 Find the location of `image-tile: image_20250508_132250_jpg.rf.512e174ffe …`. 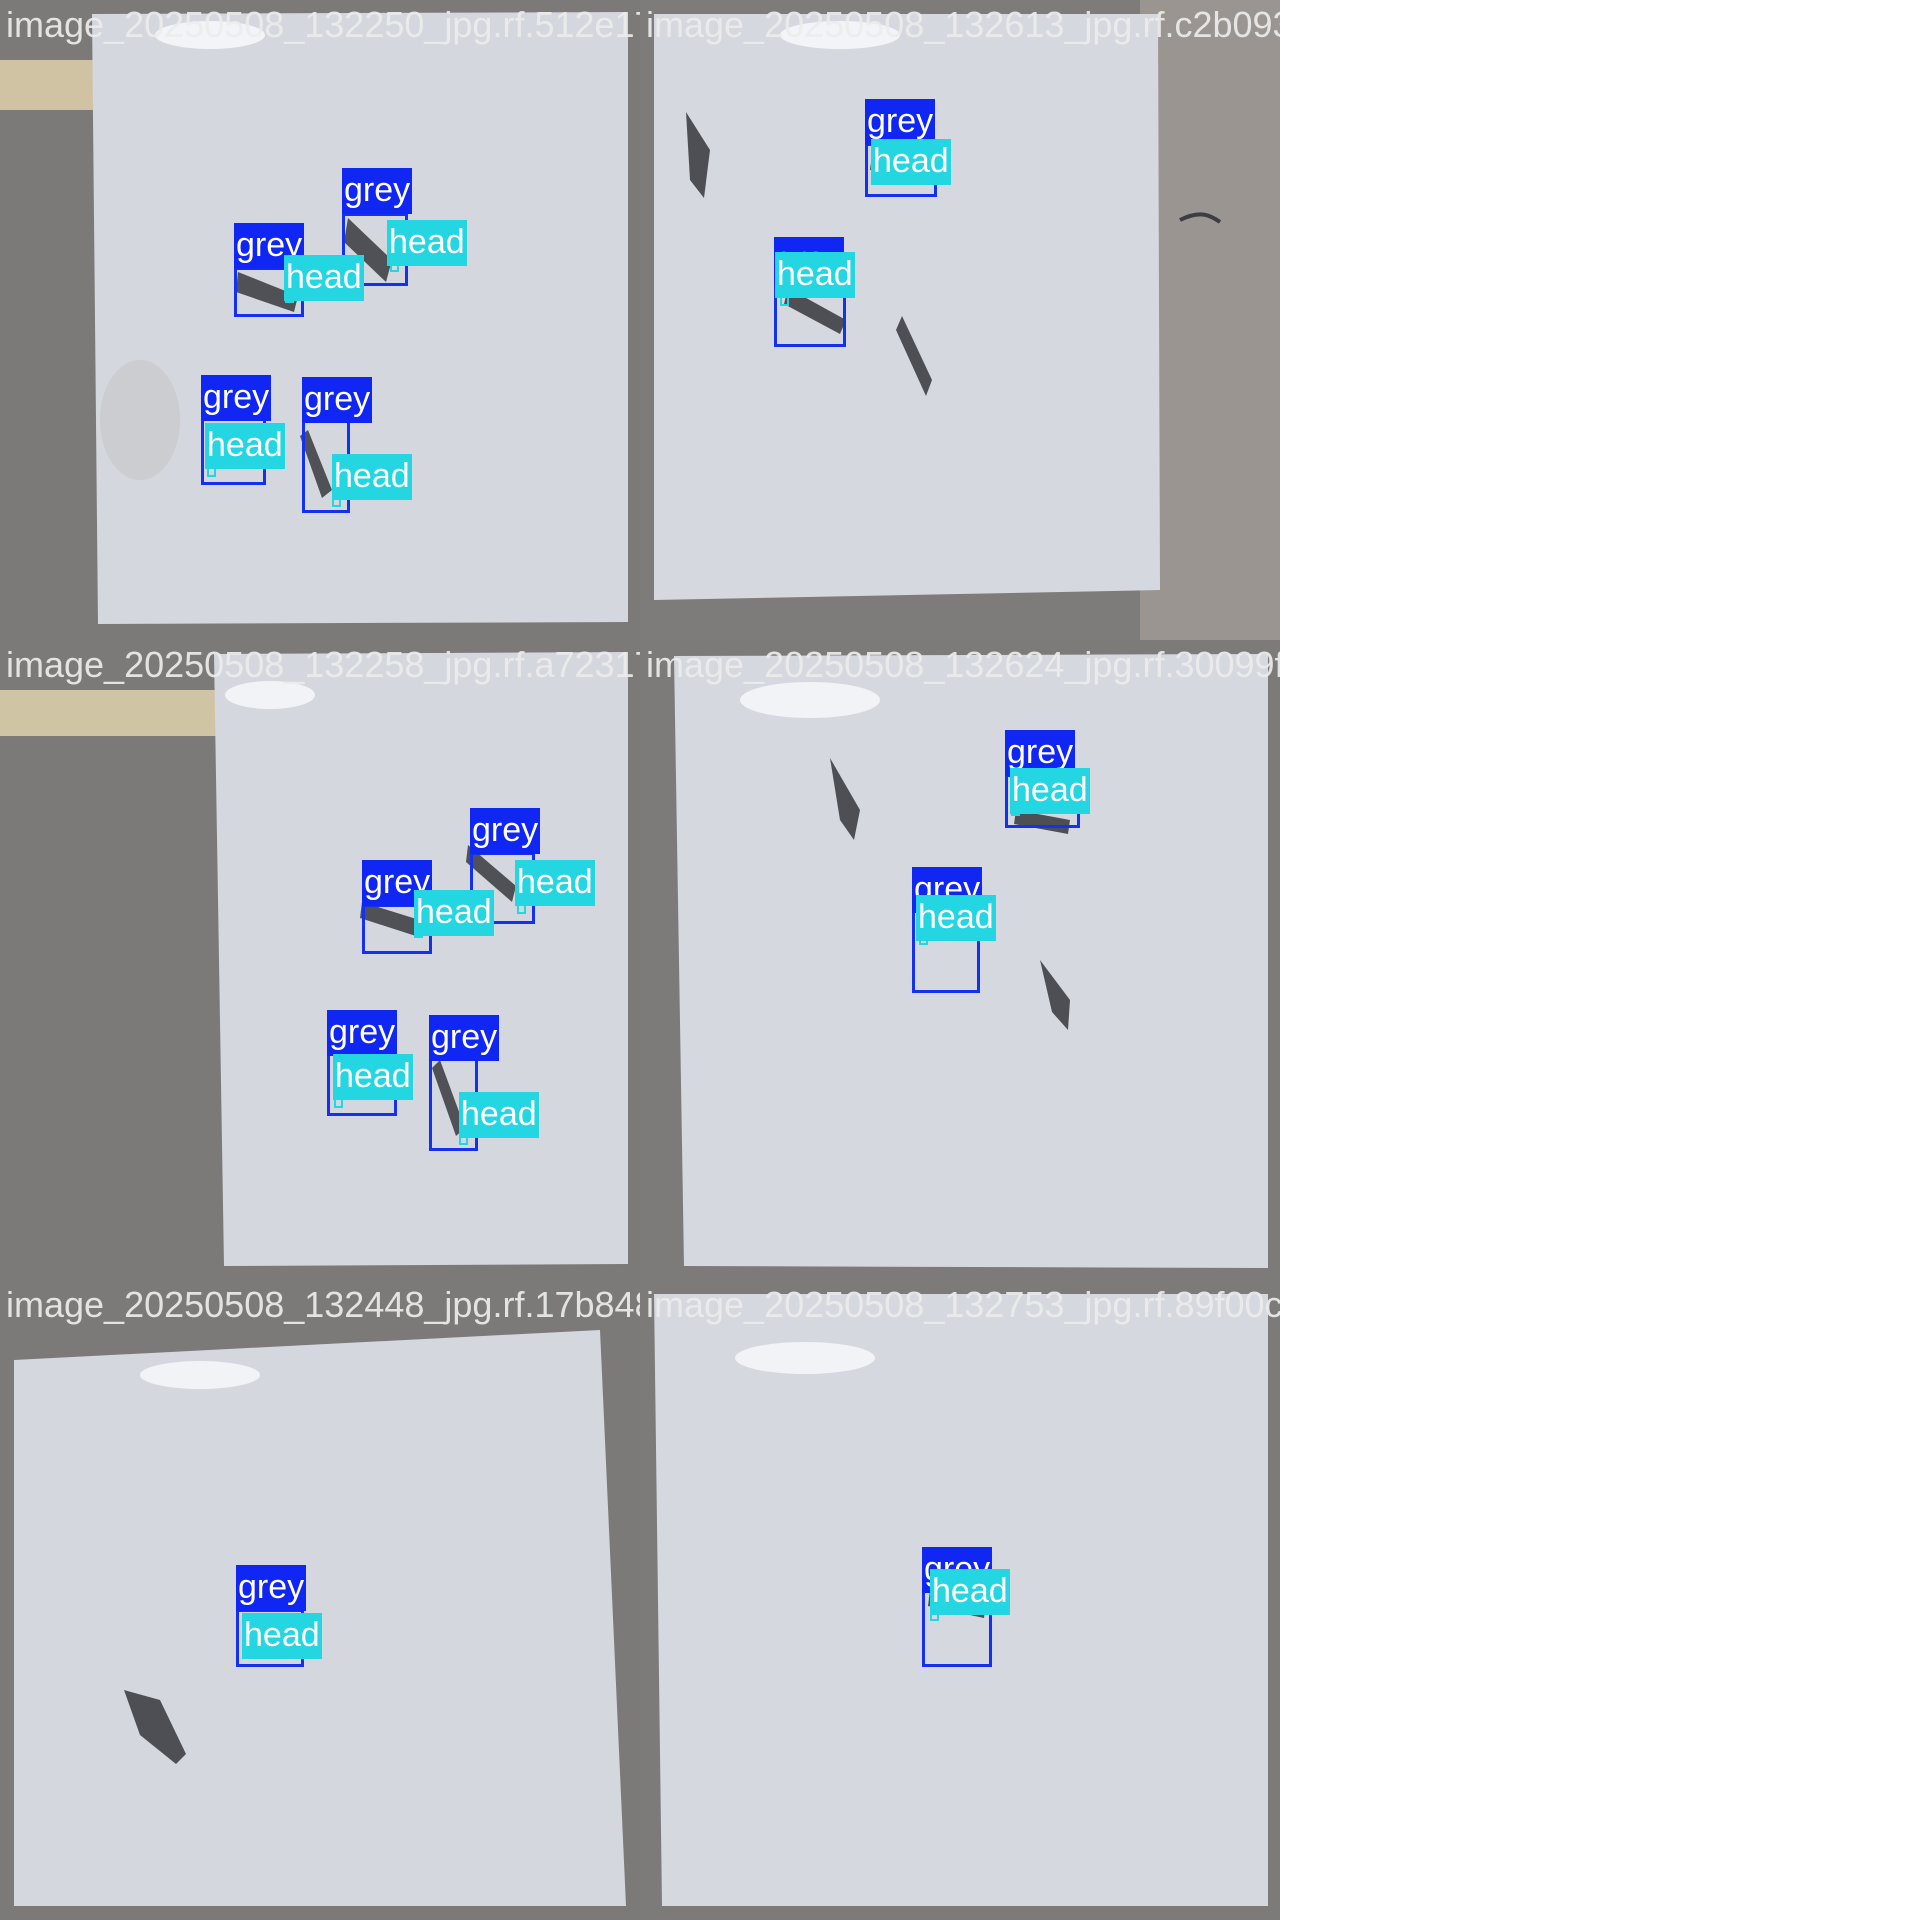

image-tile: image_20250508_132250_jpg.rf.512e174ffe … is located at coordinates (320, 320).